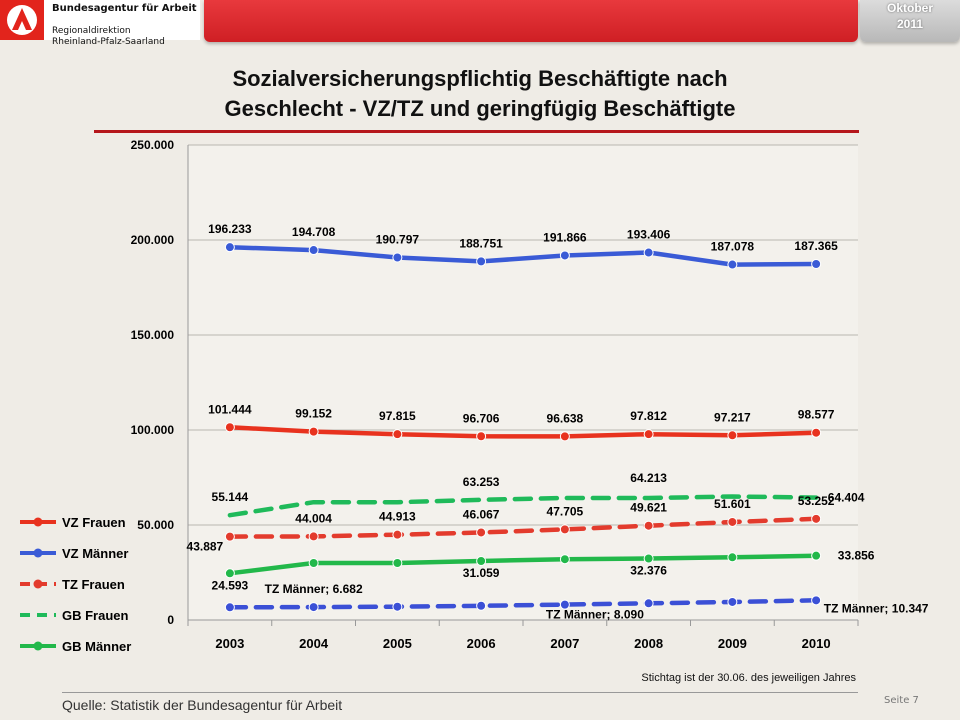  Describe the element at coordinates (230, 409) in the screenshot. I see `data-label-vz_frauen: 101.444` at that location.